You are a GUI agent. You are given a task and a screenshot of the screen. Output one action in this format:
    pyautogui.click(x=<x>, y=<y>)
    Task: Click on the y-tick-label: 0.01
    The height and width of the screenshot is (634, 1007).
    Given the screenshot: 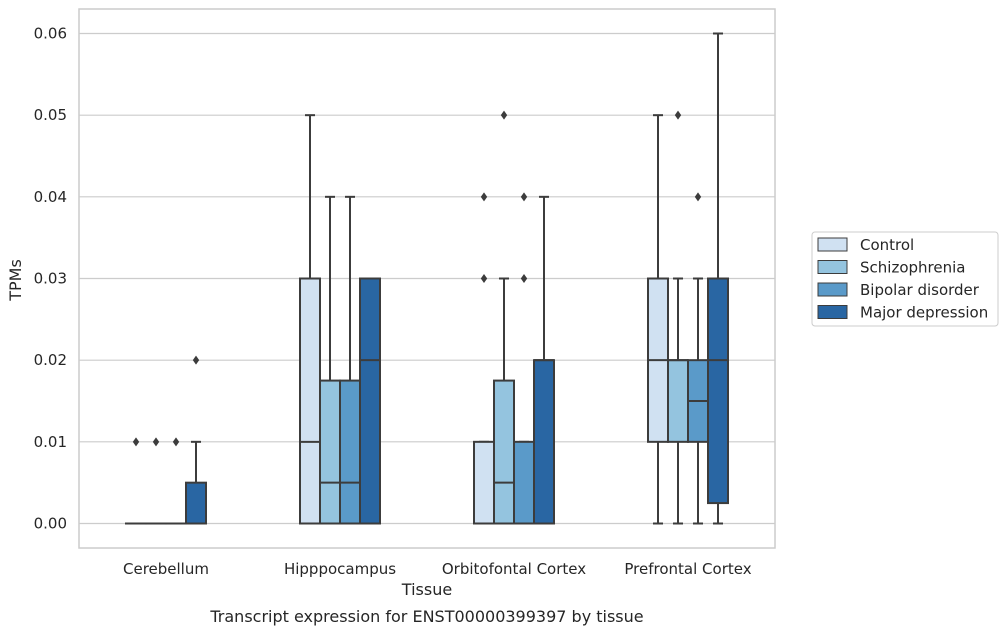 What is the action you would take?
    pyautogui.click(x=50, y=442)
    